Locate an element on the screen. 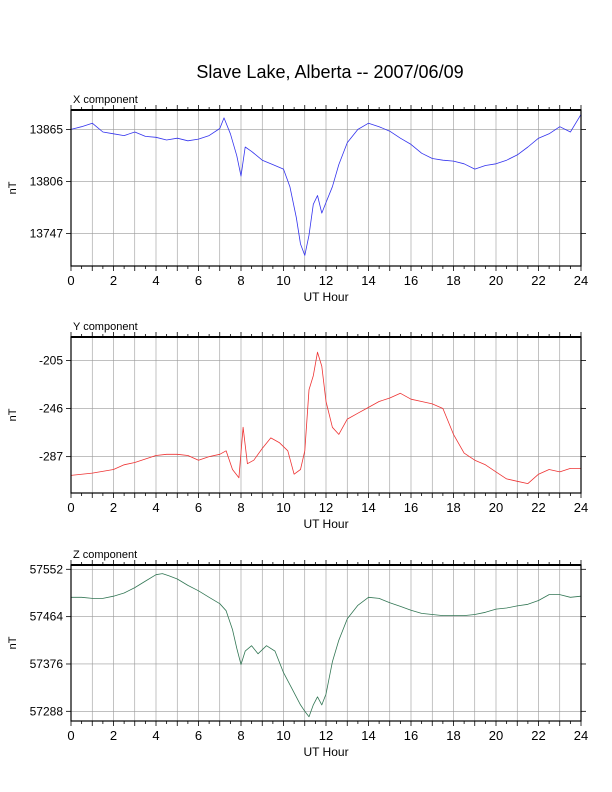 This screenshot has width=612, height=792. panel-title: X component is located at coordinates (105, 100).